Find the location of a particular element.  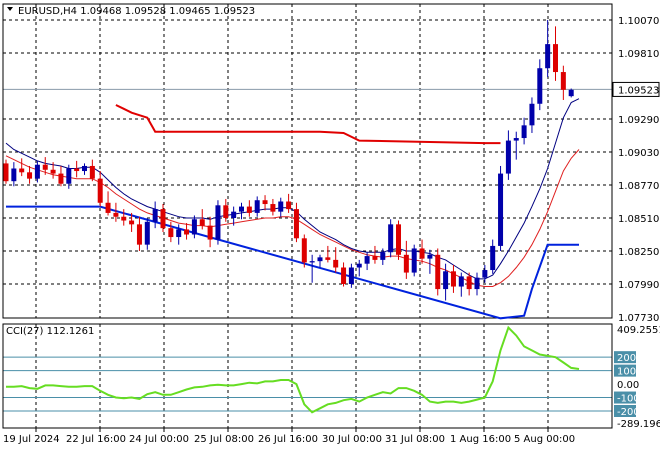

time-tick-label: 26 Jul 16:00 is located at coordinates (288, 439).